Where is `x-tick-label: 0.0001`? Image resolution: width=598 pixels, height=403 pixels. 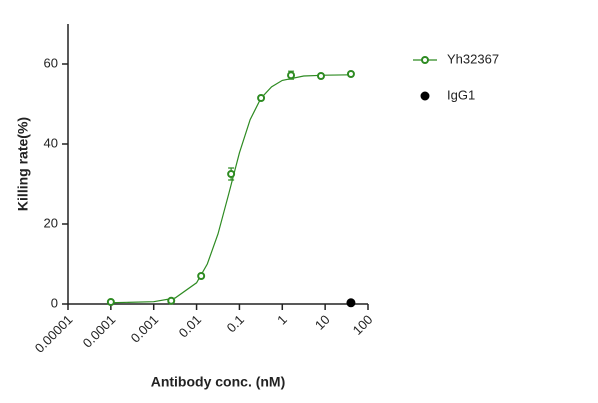
x-tick-label: 0.0001 is located at coordinates (99, 331).